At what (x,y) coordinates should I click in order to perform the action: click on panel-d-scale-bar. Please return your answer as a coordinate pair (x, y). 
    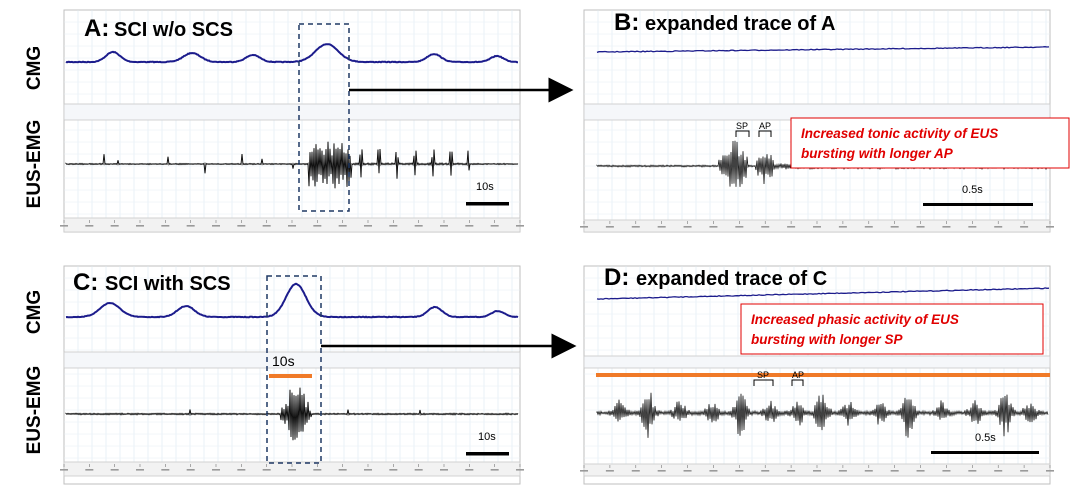
    Looking at the image, I should click on (985, 452).